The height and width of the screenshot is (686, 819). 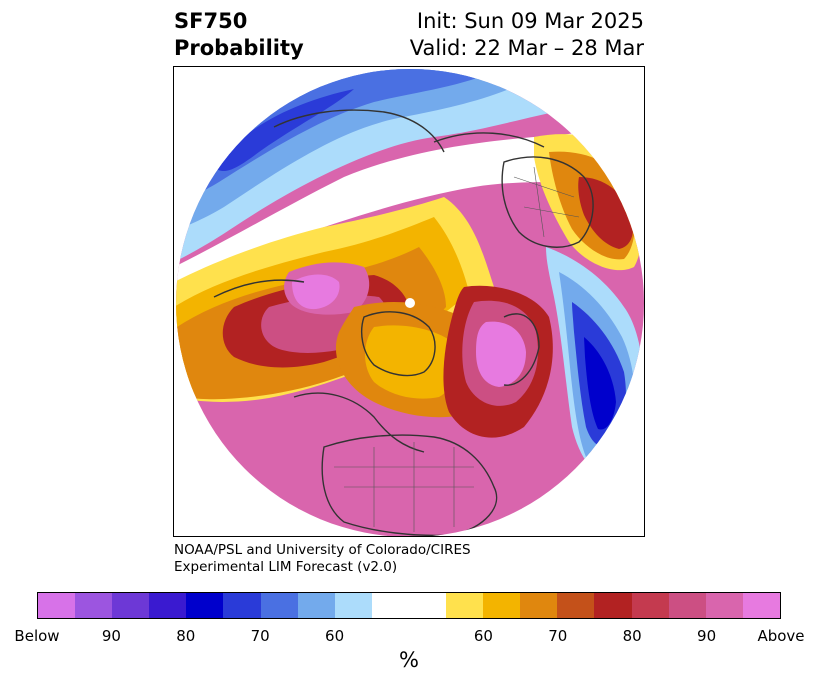 What do you see at coordinates (409, 660) in the screenshot?
I see `colorbar-unit: %` at bounding box center [409, 660].